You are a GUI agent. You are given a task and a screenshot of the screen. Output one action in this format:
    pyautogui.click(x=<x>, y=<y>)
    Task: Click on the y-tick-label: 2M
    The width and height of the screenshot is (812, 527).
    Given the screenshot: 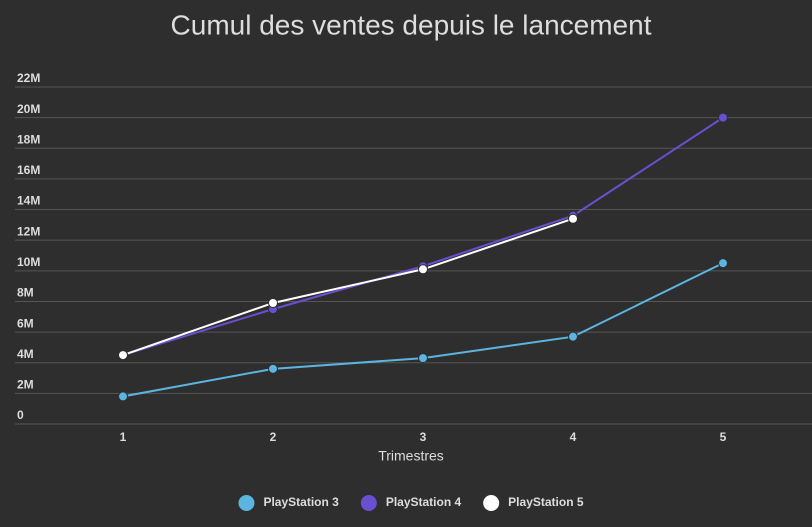 What is the action you would take?
    pyautogui.click(x=25, y=385)
    